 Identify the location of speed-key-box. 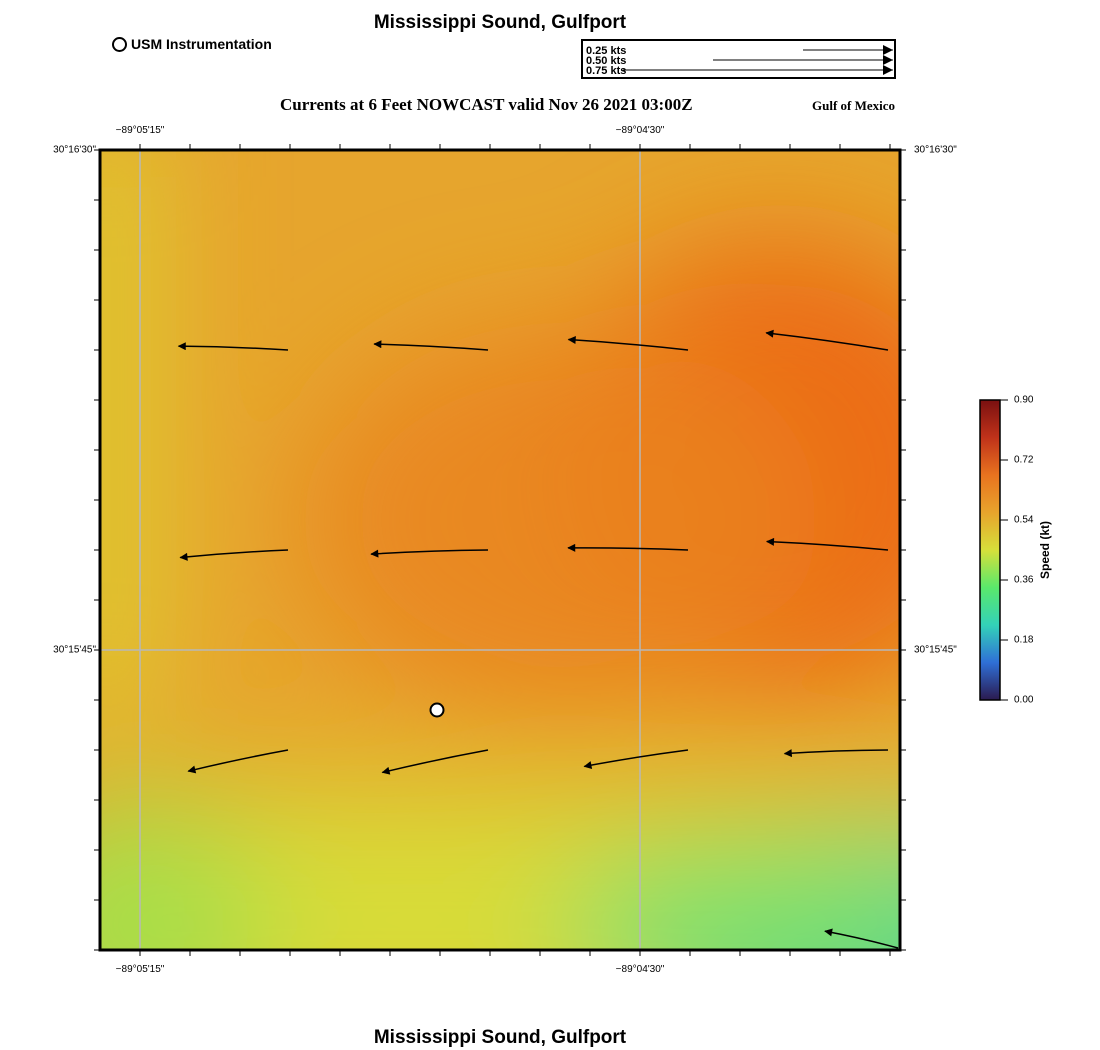
(738, 59).